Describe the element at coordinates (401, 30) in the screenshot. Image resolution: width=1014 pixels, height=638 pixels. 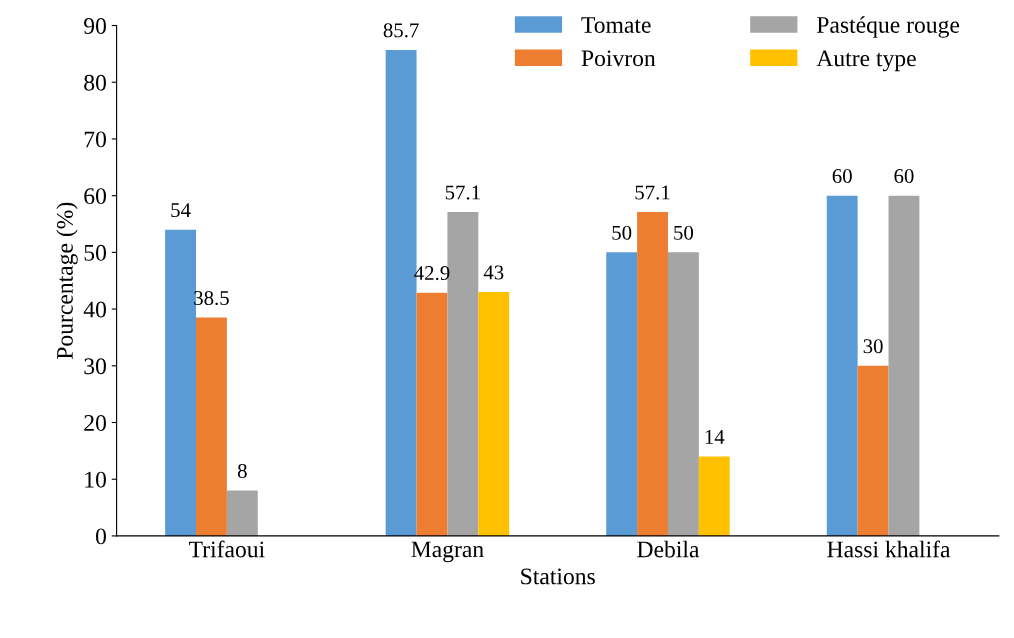
I see `data-label: 85.7` at that location.